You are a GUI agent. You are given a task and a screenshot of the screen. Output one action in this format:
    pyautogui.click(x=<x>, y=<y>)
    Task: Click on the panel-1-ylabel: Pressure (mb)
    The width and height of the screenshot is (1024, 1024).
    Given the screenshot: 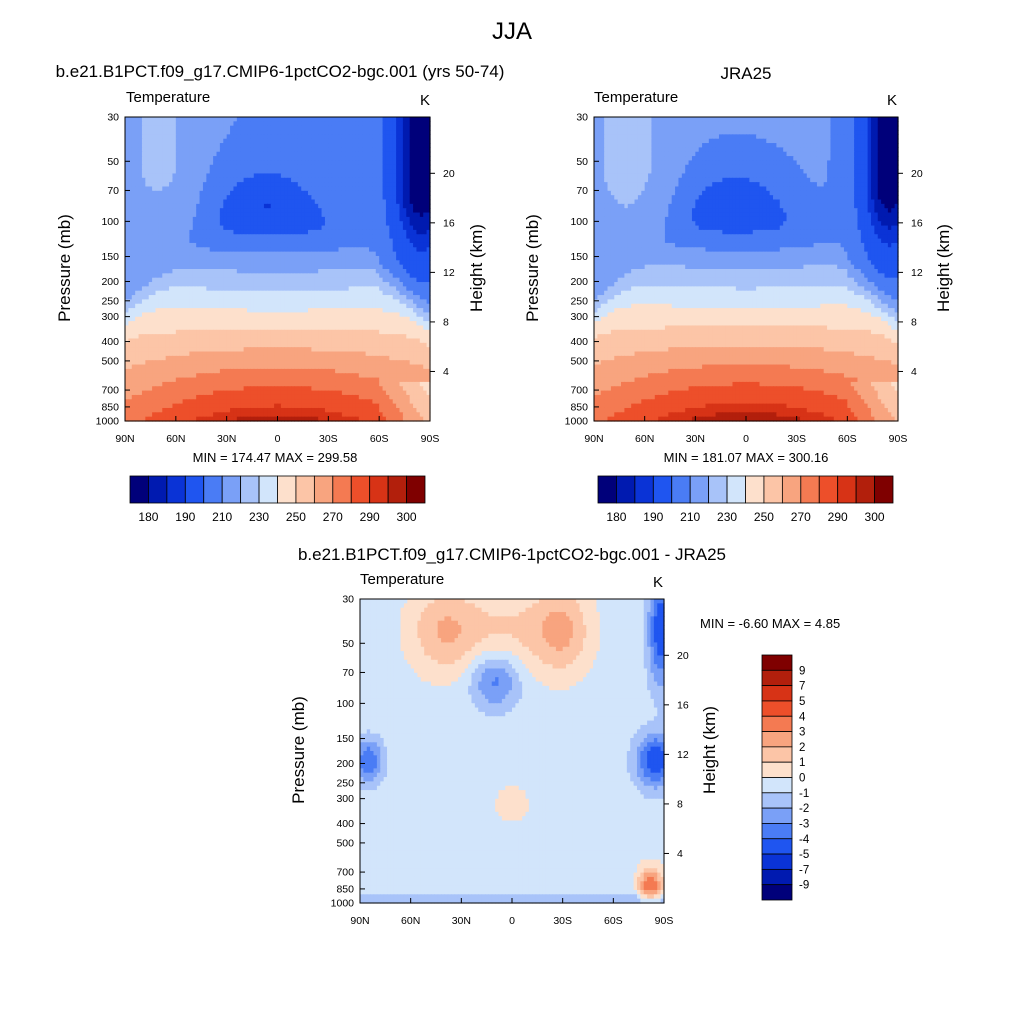 What is the action you would take?
    pyautogui.click(x=64, y=268)
    